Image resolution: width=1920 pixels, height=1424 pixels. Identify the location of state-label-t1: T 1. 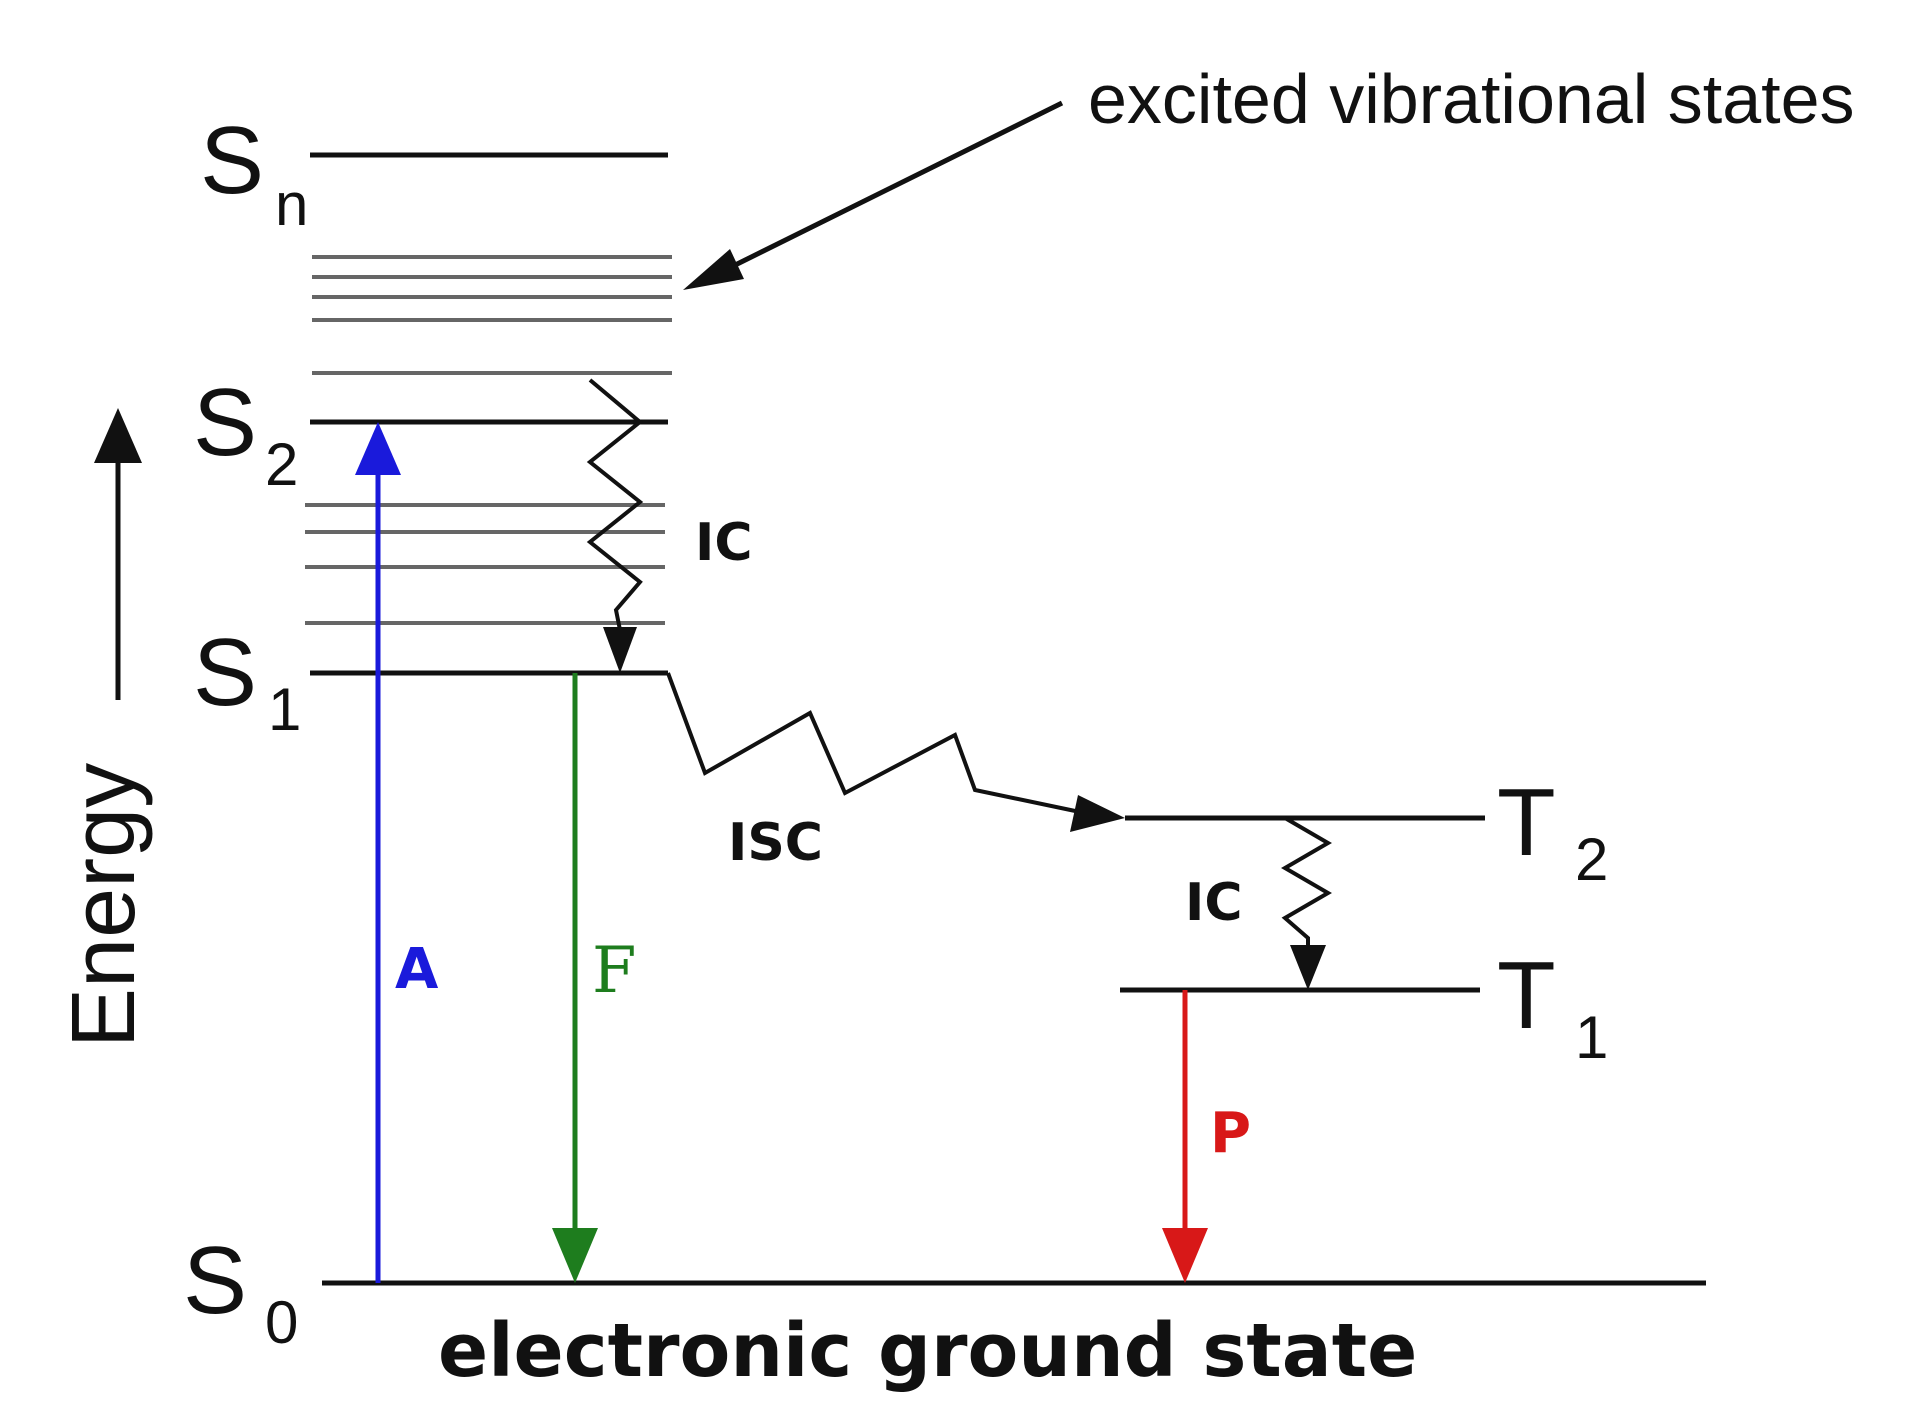
(1552, 1006).